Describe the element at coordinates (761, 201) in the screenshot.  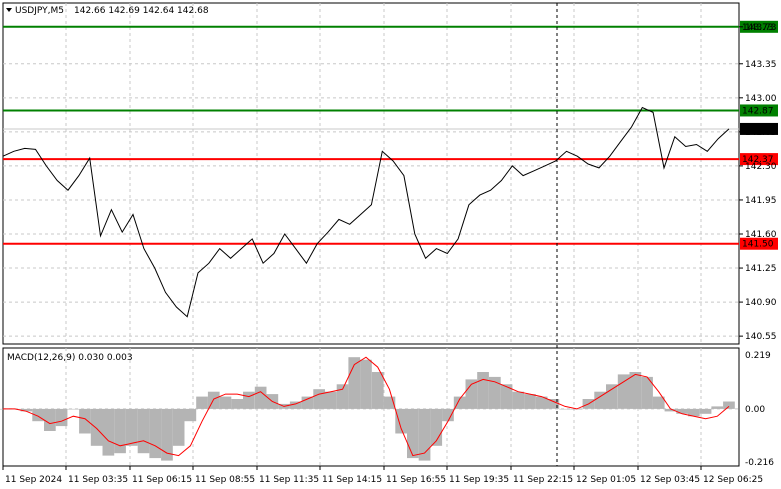
I see `price-tick-label: 141.95` at that location.